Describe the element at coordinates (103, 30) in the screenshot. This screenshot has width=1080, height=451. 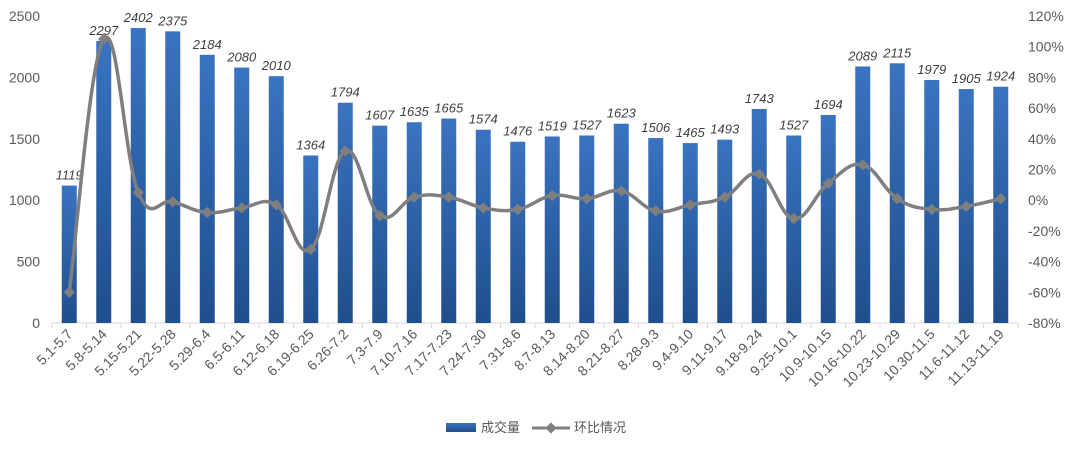
I see `bar-data-label: 2297` at that location.